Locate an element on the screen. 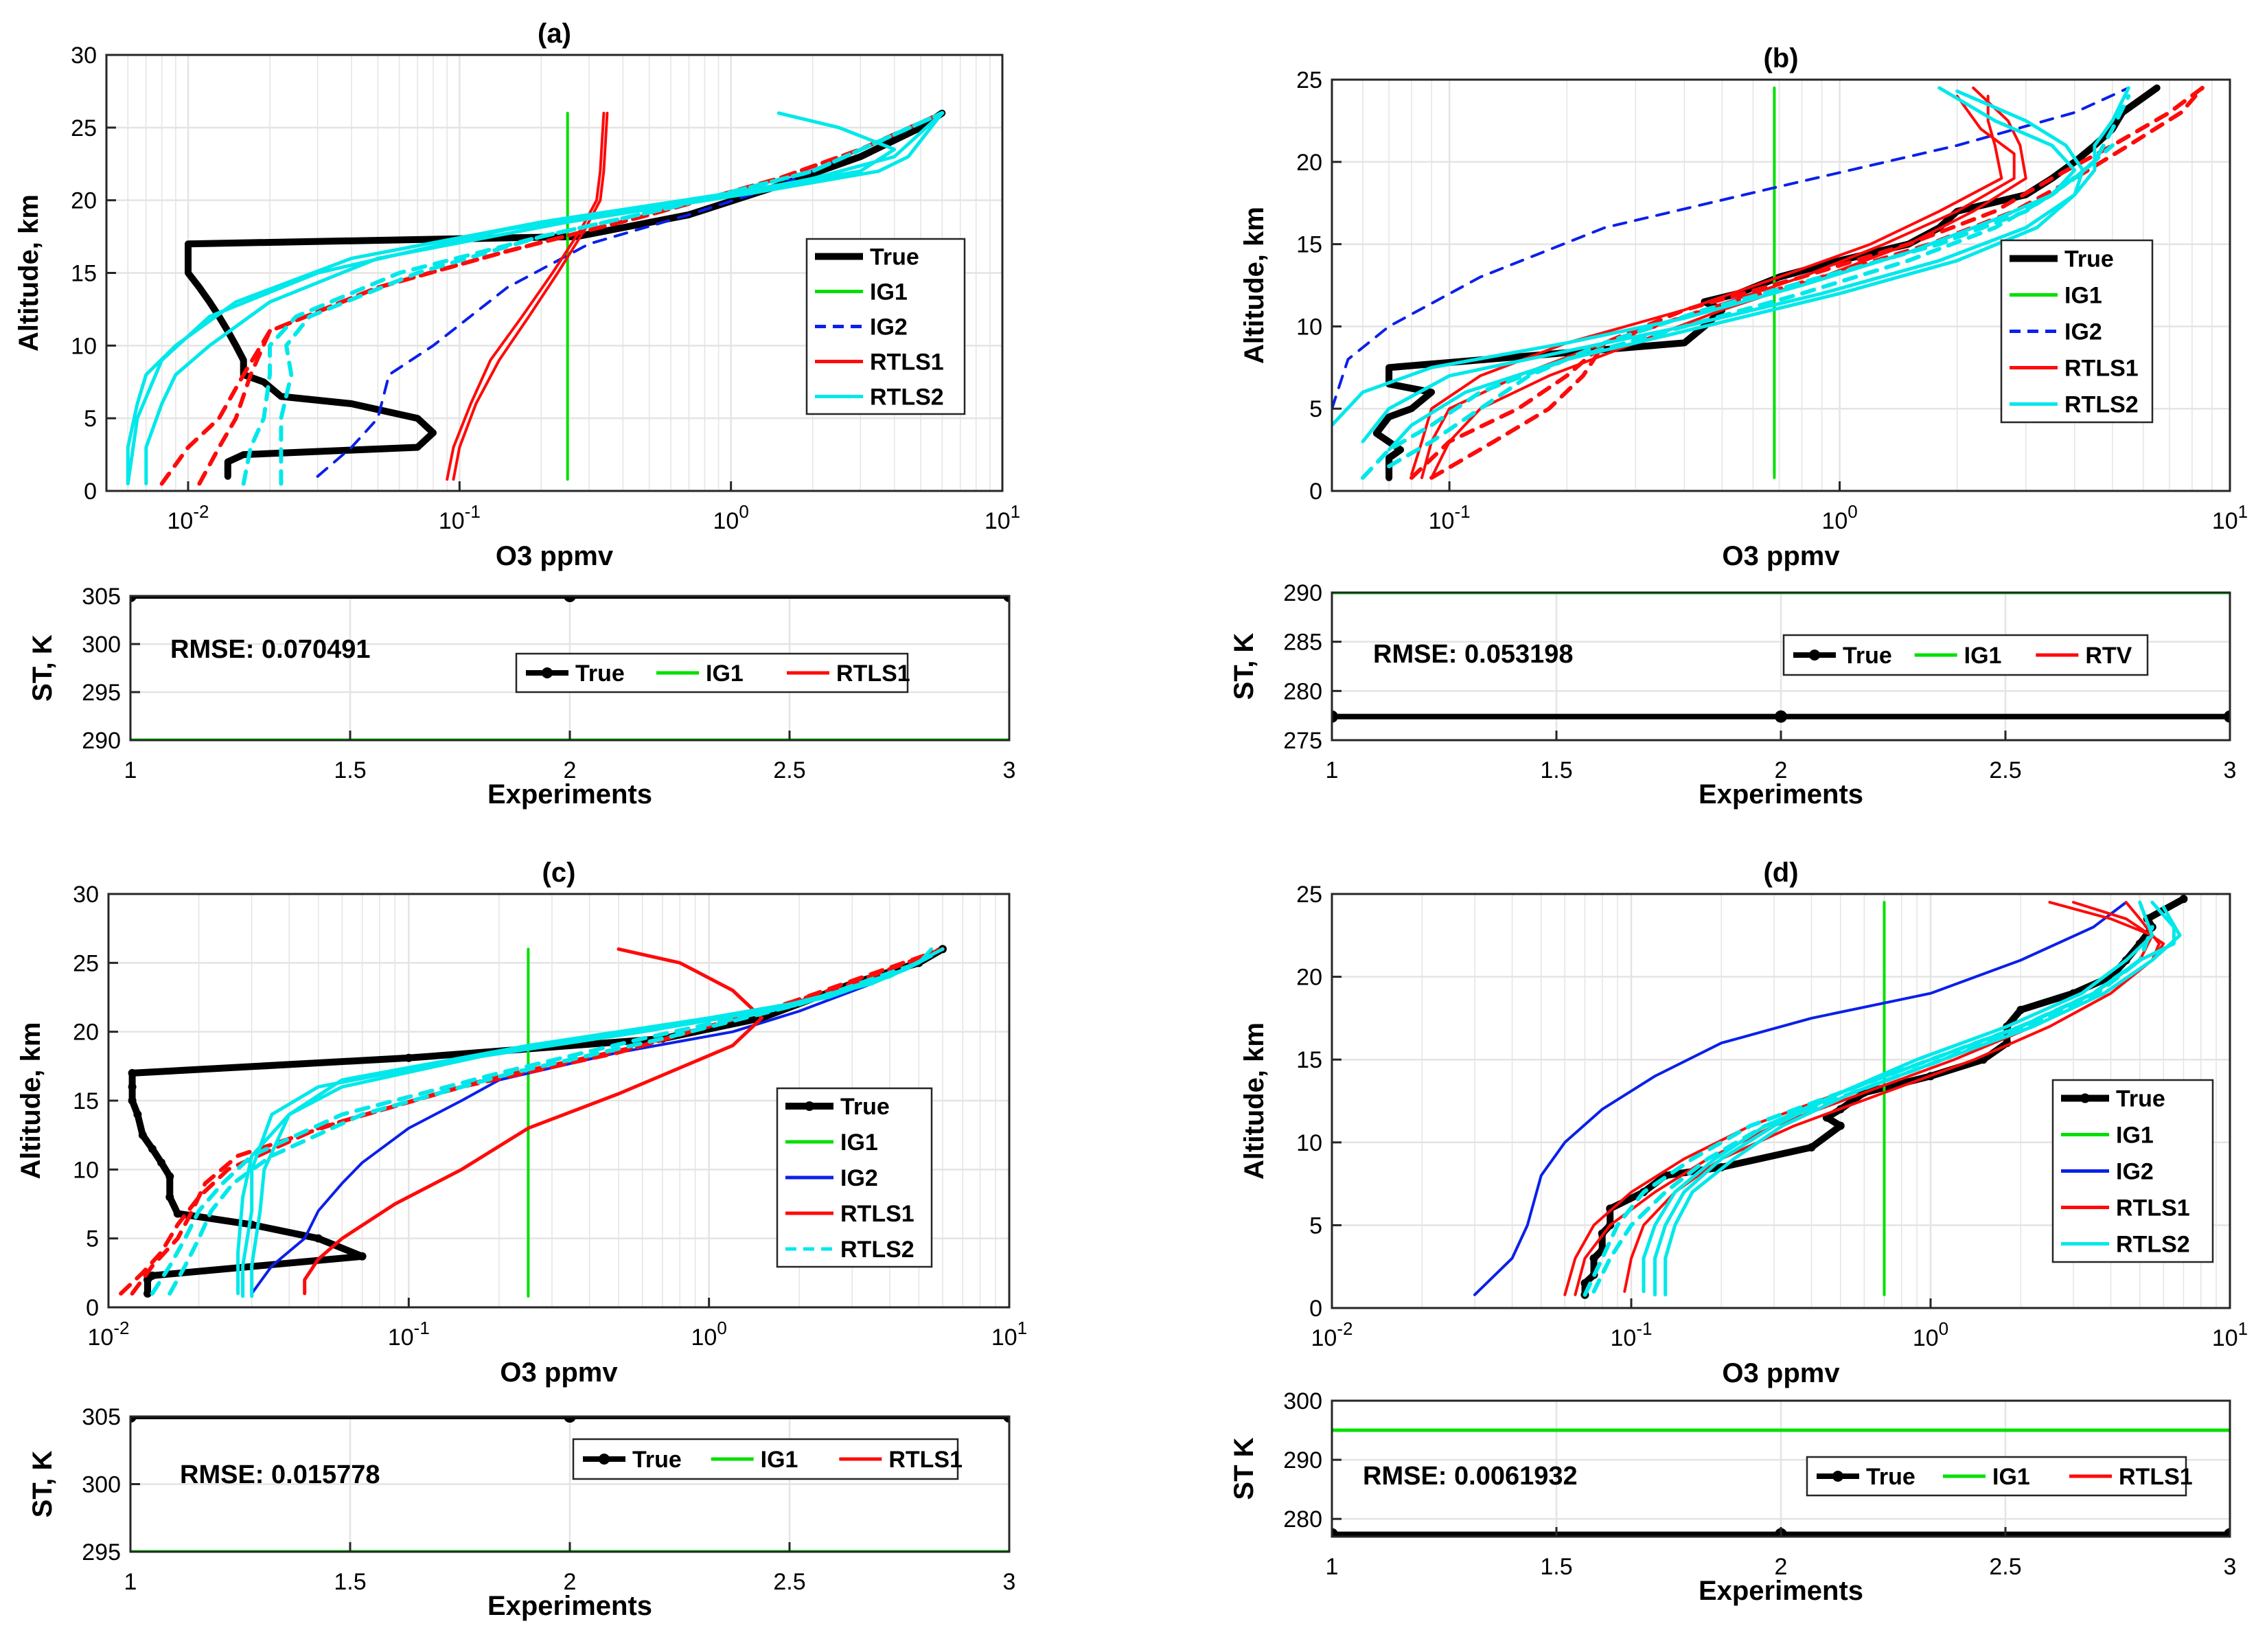  y-tick-label: 290 is located at coordinates (1302, 1460).